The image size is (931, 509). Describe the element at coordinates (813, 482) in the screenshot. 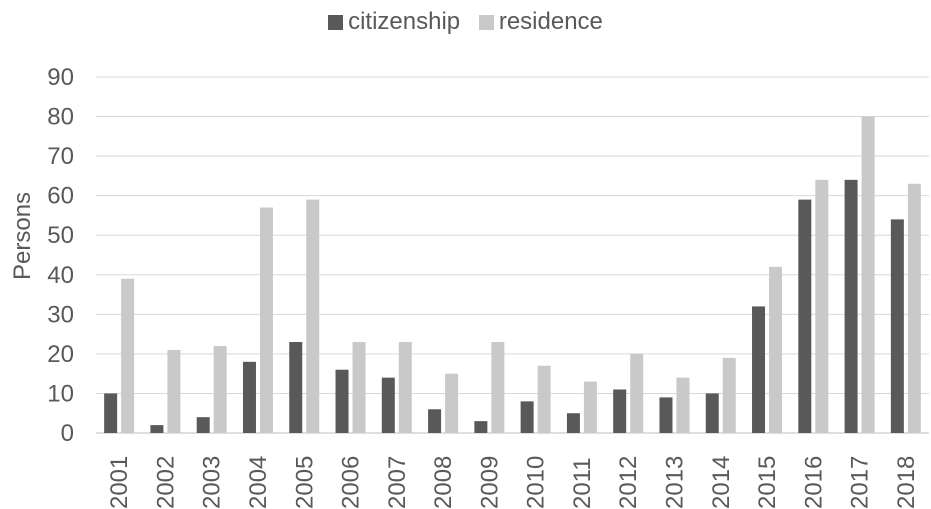

I see `x-tick-label: 2016` at that location.